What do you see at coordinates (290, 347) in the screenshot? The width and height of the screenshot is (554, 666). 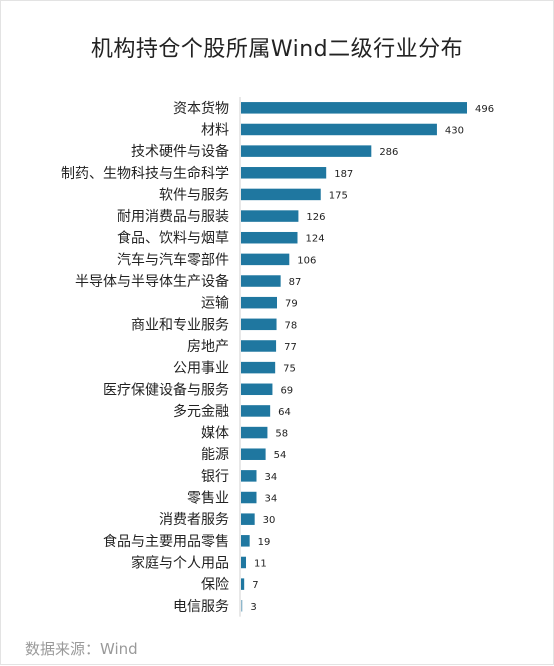 I see `value-label: 77` at bounding box center [290, 347].